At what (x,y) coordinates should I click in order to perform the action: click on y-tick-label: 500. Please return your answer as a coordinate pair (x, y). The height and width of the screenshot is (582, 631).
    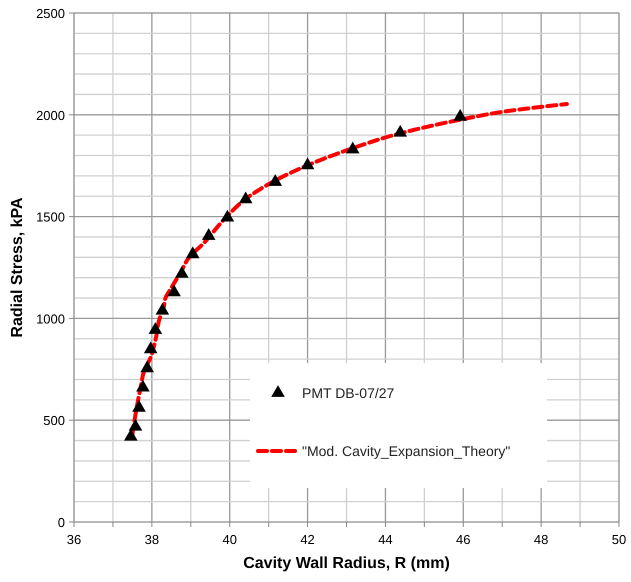
    Looking at the image, I should click on (54, 420).